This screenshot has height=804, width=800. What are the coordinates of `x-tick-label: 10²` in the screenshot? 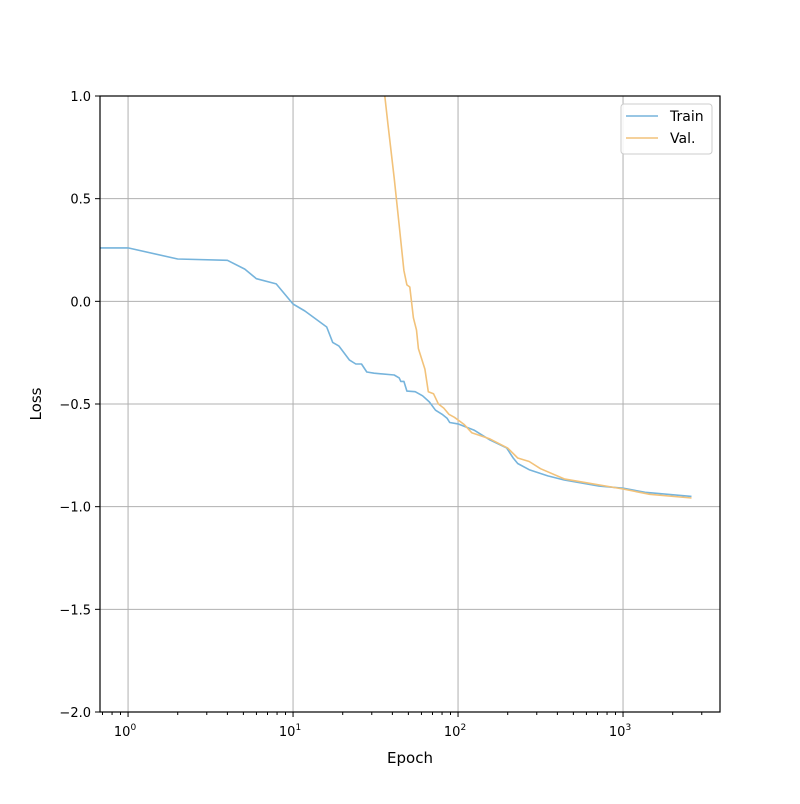 It's located at (455, 731).